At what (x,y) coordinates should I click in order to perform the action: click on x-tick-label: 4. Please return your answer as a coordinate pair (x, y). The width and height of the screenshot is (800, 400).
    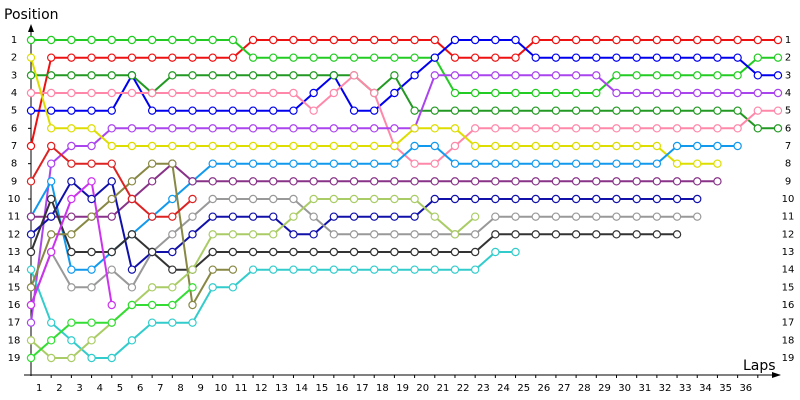
    Looking at the image, I should click on (100, 388).